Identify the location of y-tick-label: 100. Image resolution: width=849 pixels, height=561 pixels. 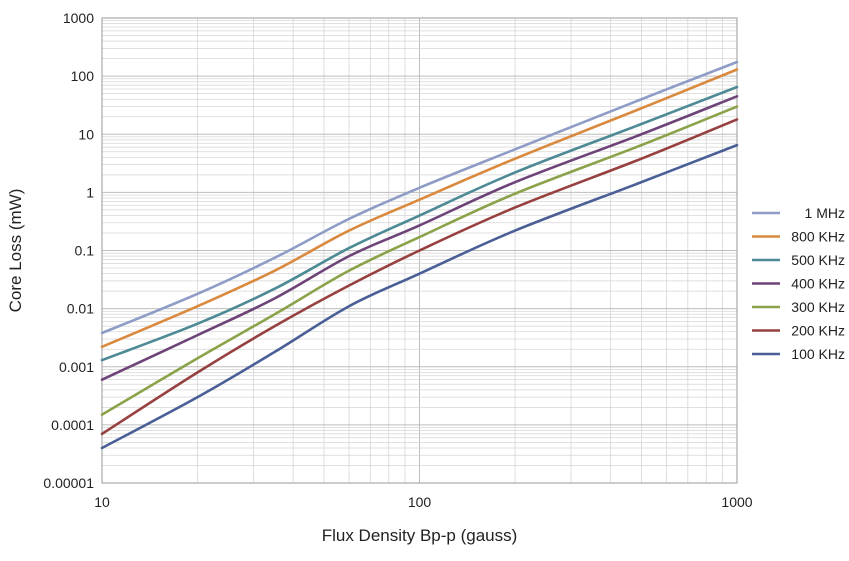
(83, 76).